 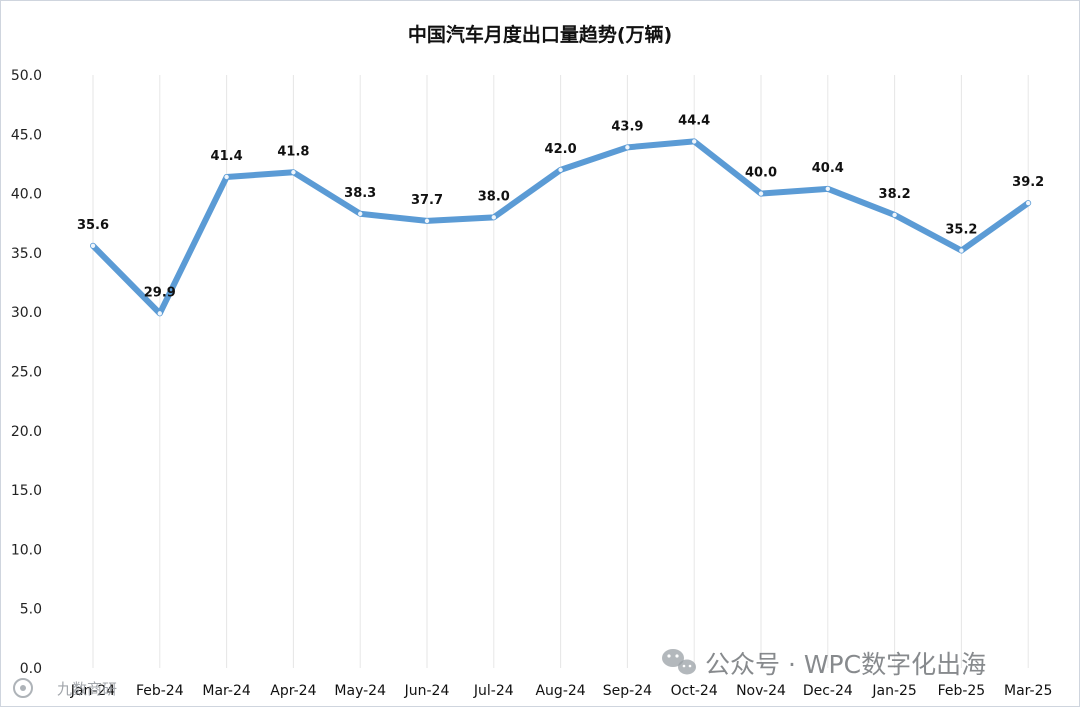 I want to click on x-tick-label-jun-24: Jun-24, so click(x=427, y=691).